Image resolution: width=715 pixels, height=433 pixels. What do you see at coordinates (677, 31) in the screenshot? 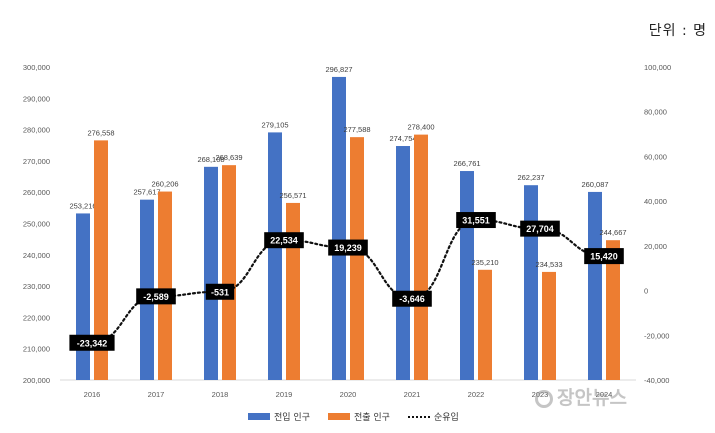
I see `unit-label: 단위 : 명` at bounding box center [677, 31].